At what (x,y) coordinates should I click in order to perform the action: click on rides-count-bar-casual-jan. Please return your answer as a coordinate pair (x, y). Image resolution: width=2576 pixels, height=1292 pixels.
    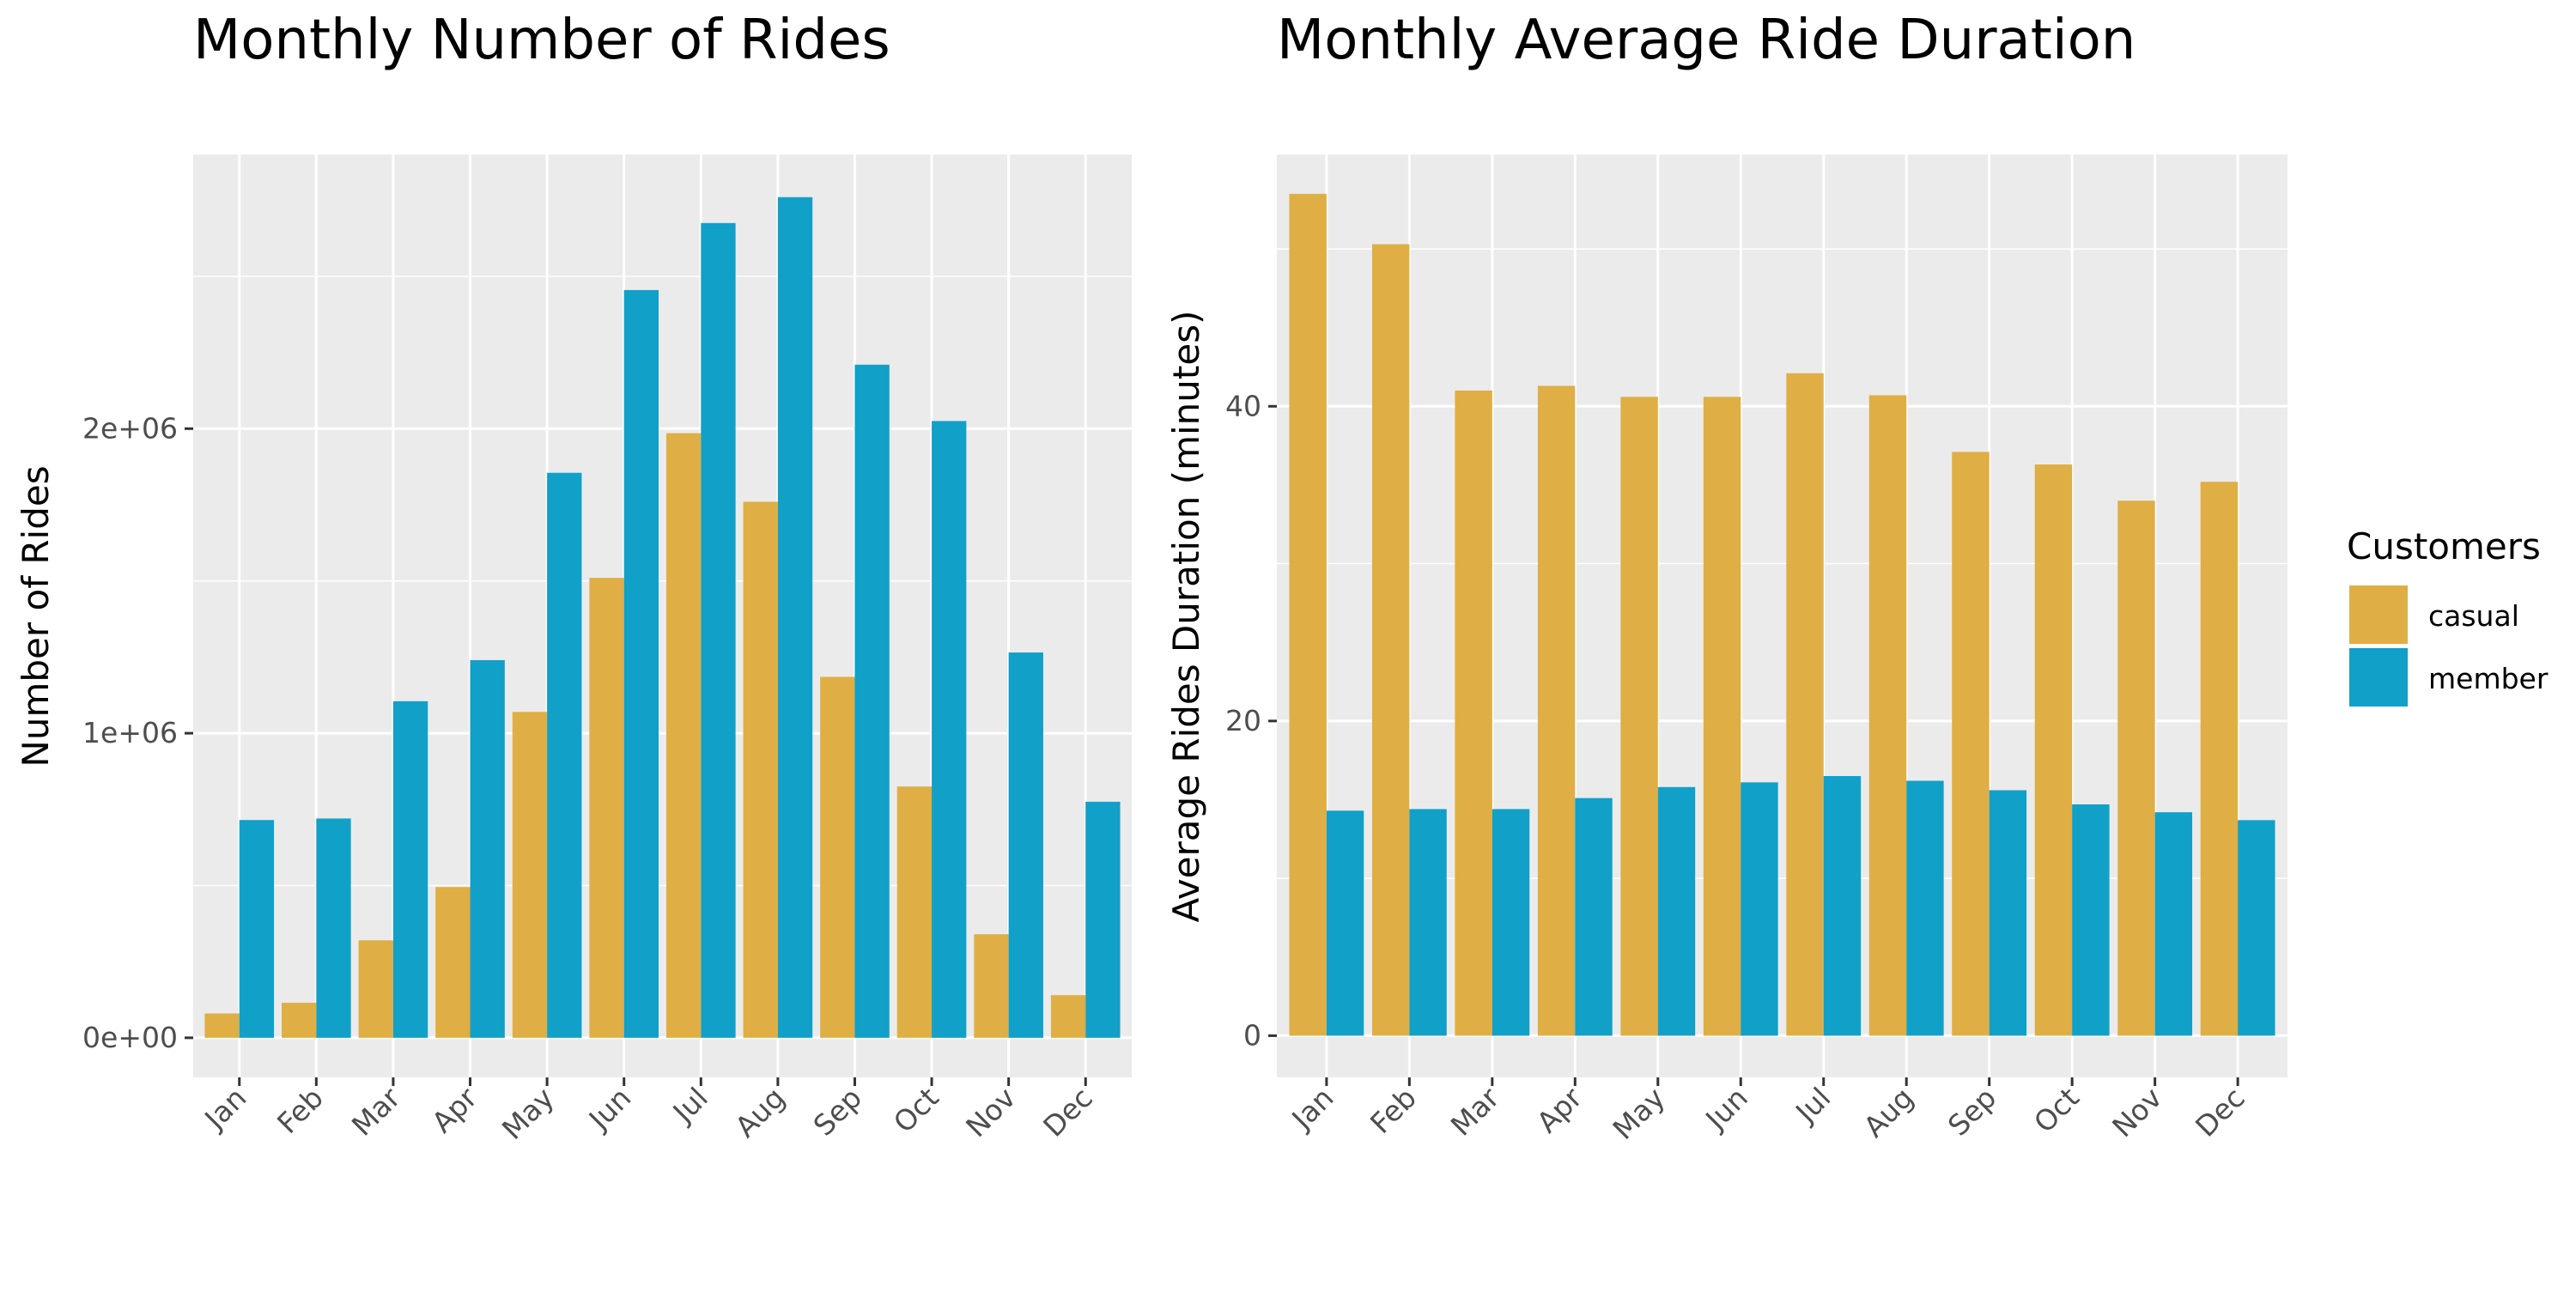
    Looking at the image, I should click on (221, 1025).